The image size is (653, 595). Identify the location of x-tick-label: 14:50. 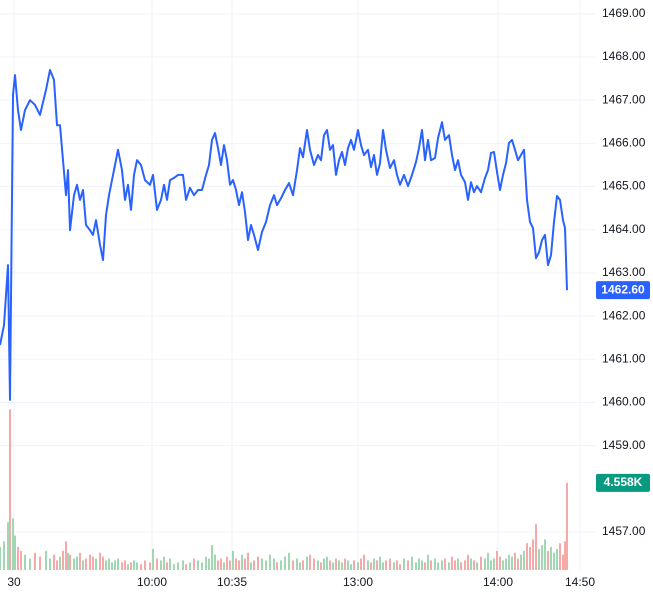
(580, 582).